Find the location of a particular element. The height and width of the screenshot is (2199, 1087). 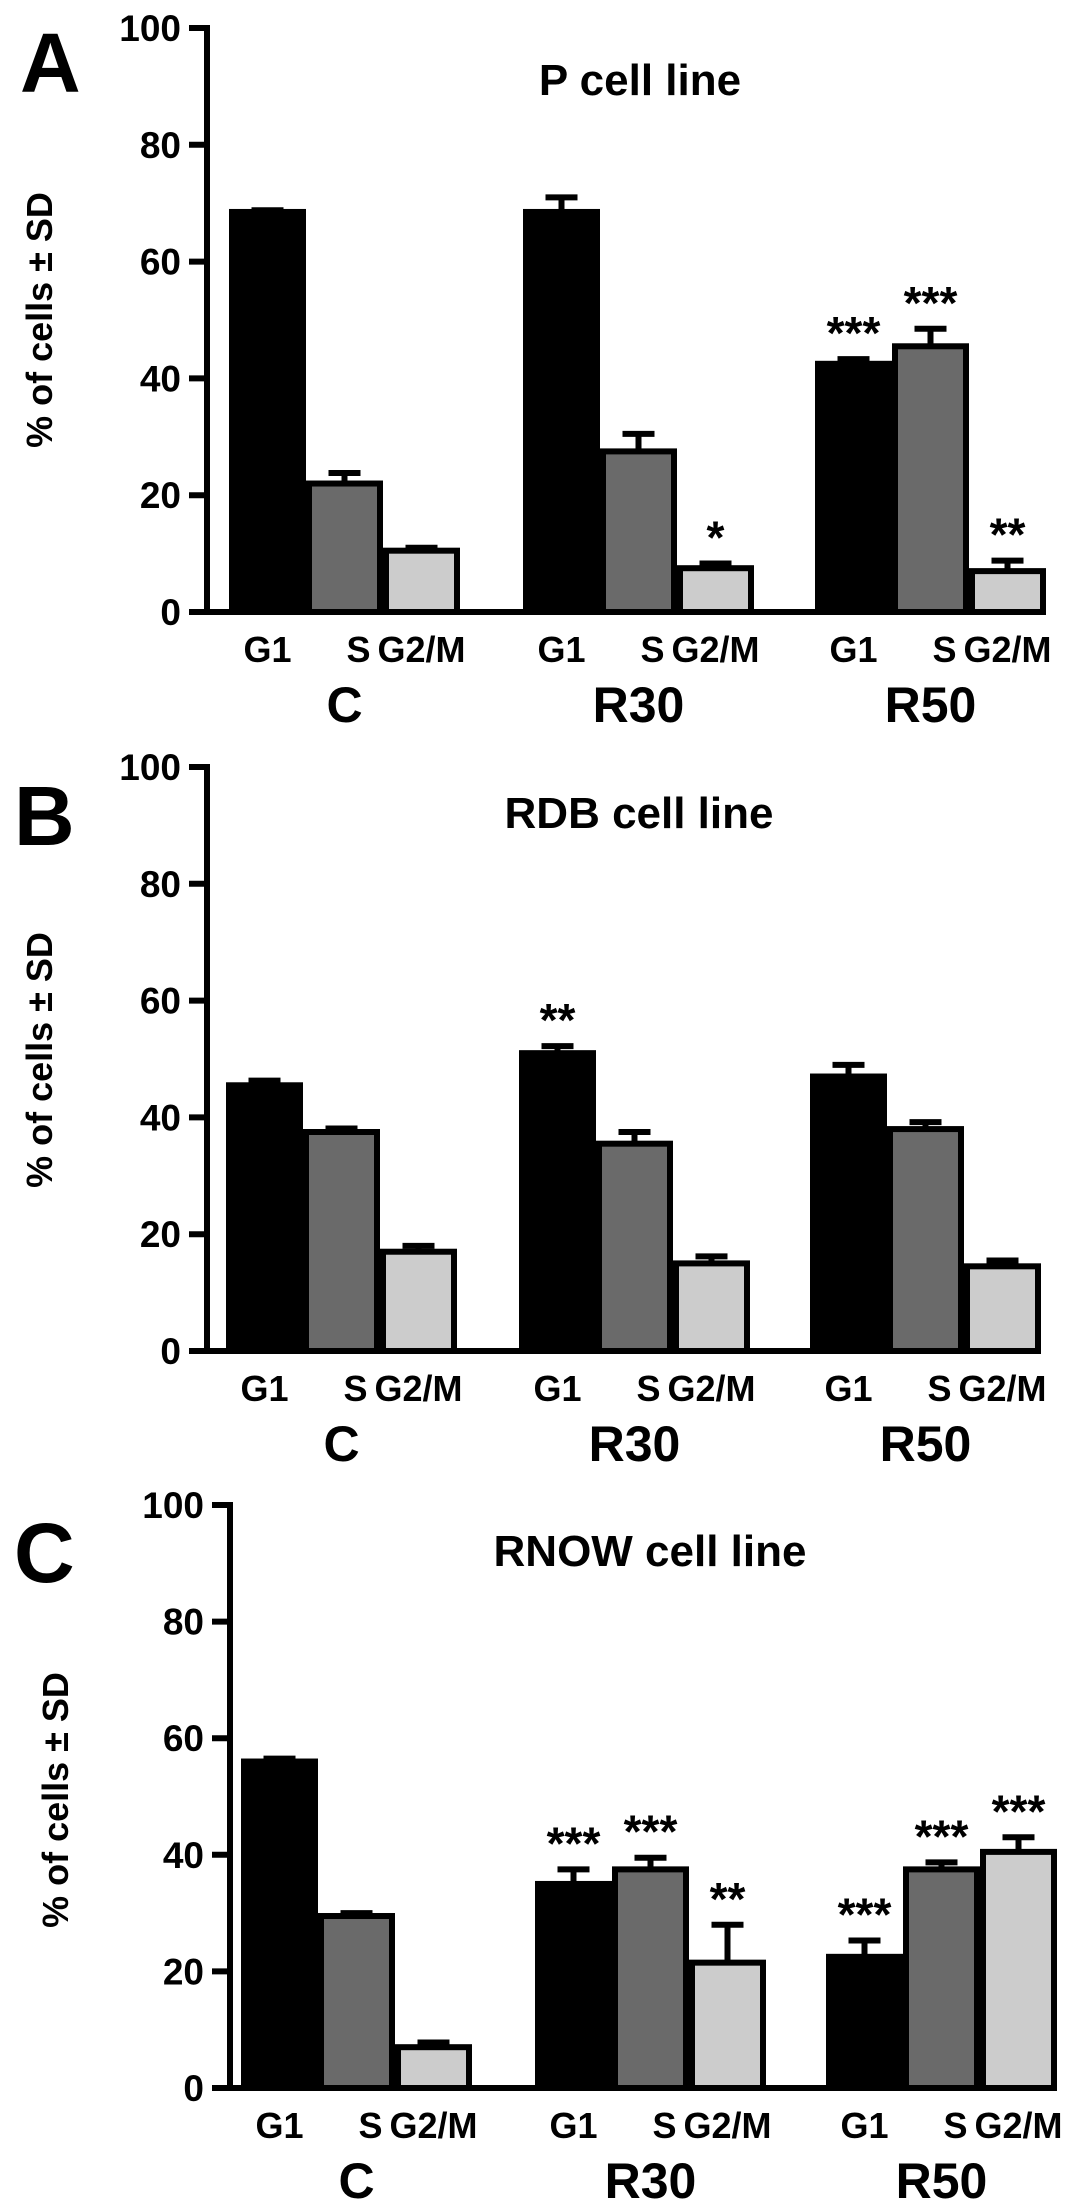

chart-title: RNOW cell line is located at coordinates (650, 1551).